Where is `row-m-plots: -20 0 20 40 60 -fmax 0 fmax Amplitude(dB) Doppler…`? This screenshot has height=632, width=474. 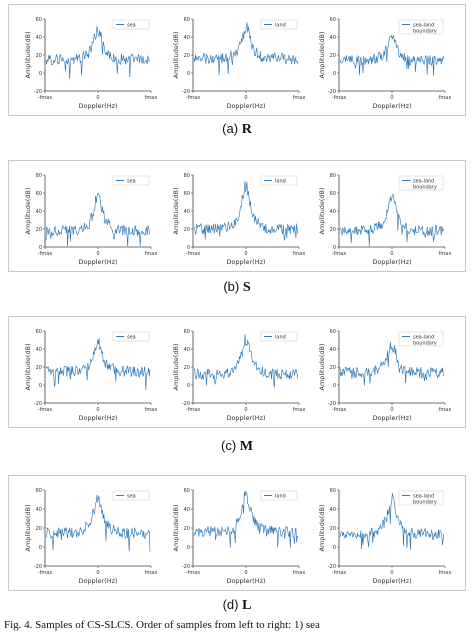 row-m-plots: -20 0 20 40 60 -fmax 0 fmax Amplitude(dB) Doppler… is located at coordinates (237, 375).